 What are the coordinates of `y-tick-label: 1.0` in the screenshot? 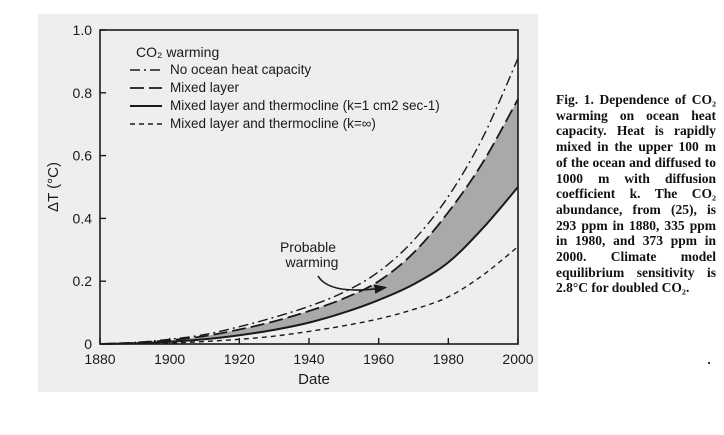 It's located at (83, 30).